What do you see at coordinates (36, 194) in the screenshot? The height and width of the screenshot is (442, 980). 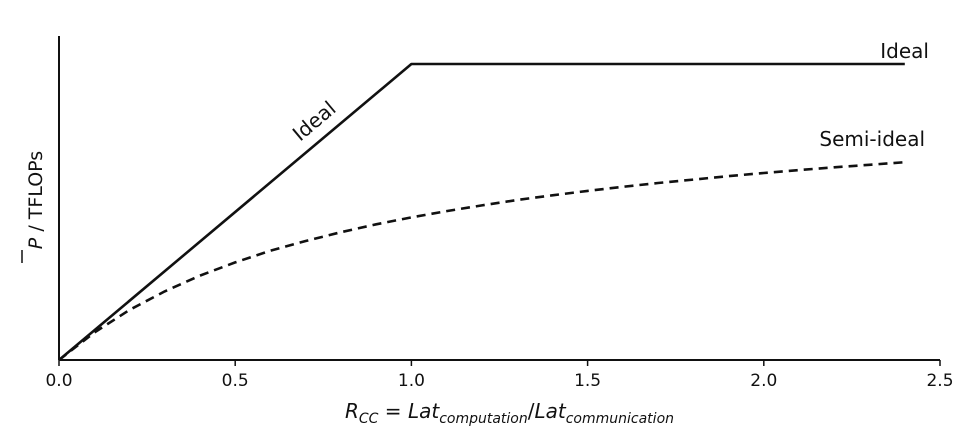 I see `y-title-unit: / TFLOPs` at bounding box center [36, 194].